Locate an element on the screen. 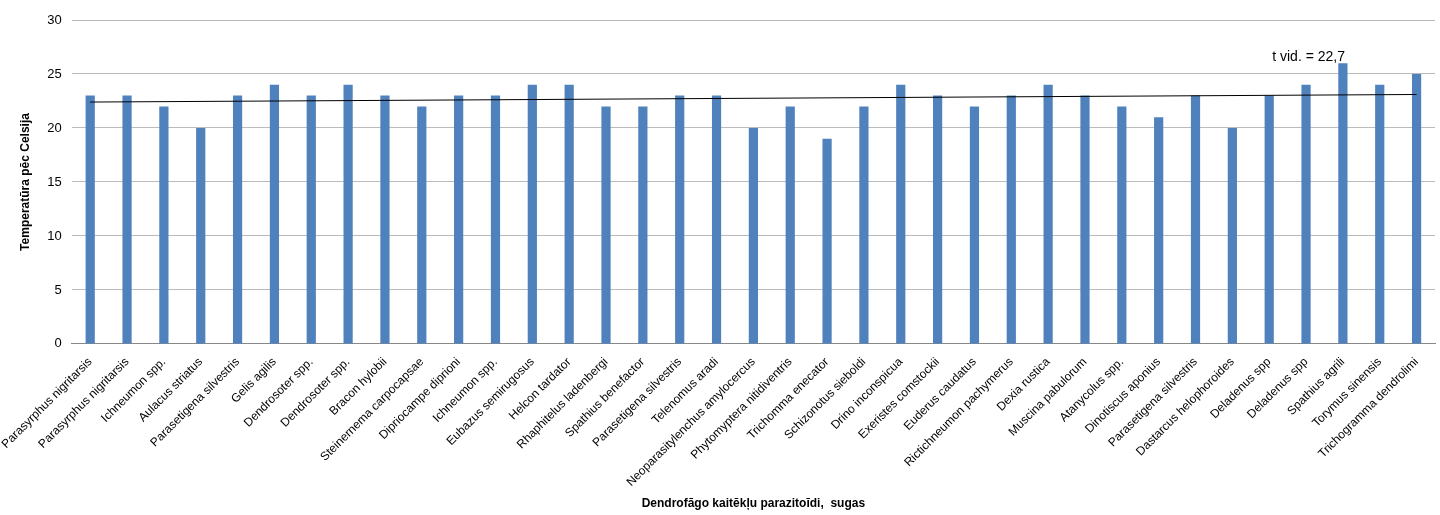  y-tick-label: 0 is located at coordinates (58, 343).